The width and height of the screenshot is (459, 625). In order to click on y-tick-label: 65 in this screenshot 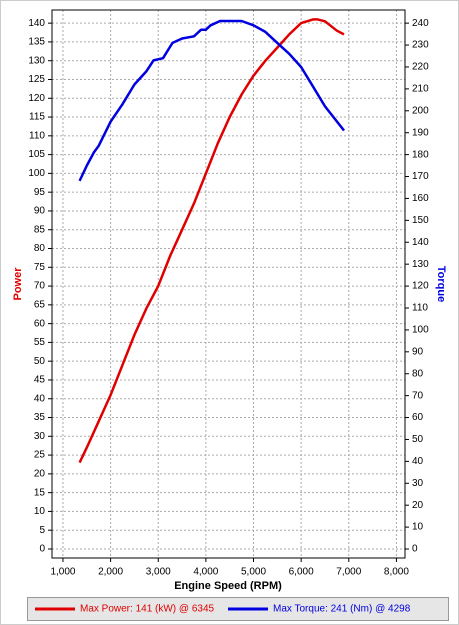, I will do `click(40, 304)`.